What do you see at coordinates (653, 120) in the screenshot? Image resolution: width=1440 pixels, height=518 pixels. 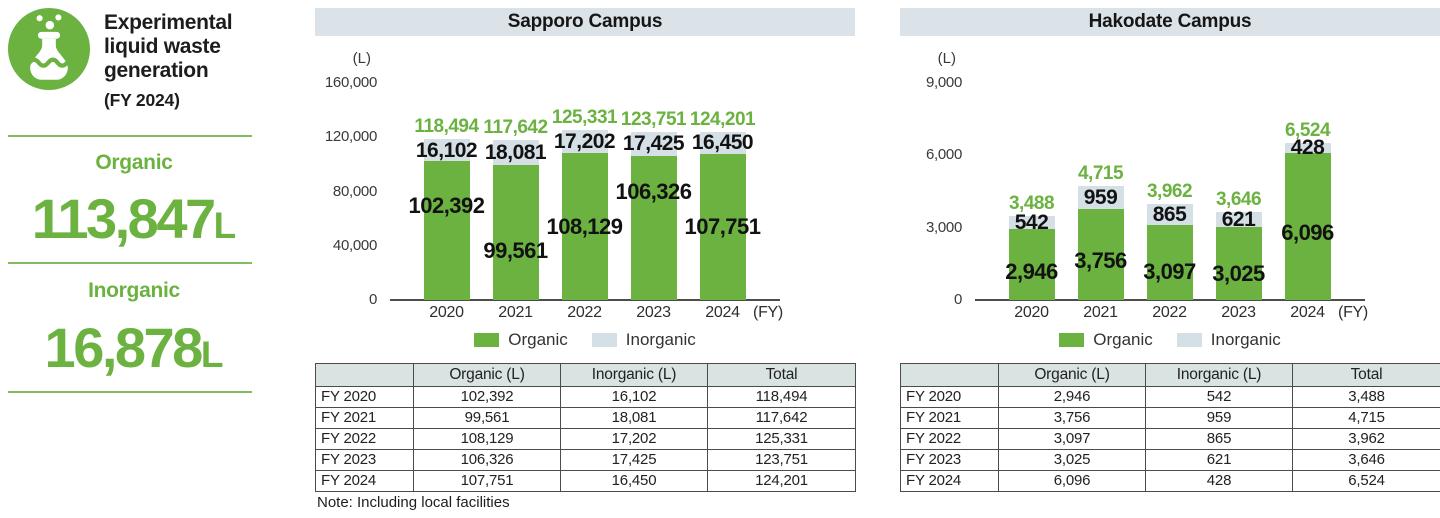 I see `bar-total-label: 123,751` at bounding box center [653, 120].